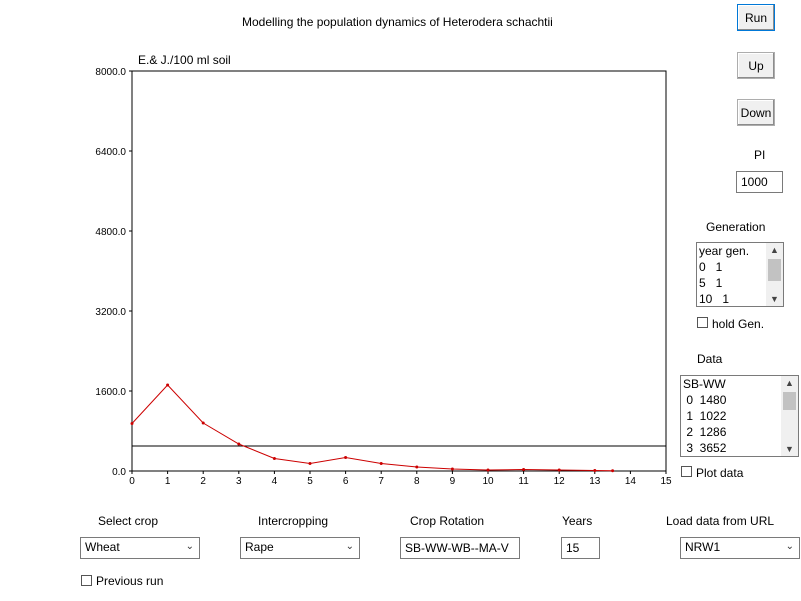  What do you see at coordinates (346, 481) in the screenshot?
I see `x-tick-label: 6` at bounding box center [346, 481].